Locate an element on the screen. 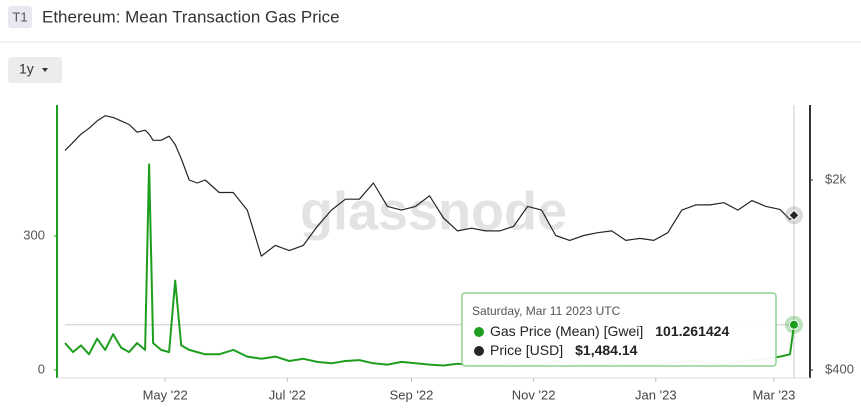  x-tick-label: May '22 is located at coordinates (165, 394).